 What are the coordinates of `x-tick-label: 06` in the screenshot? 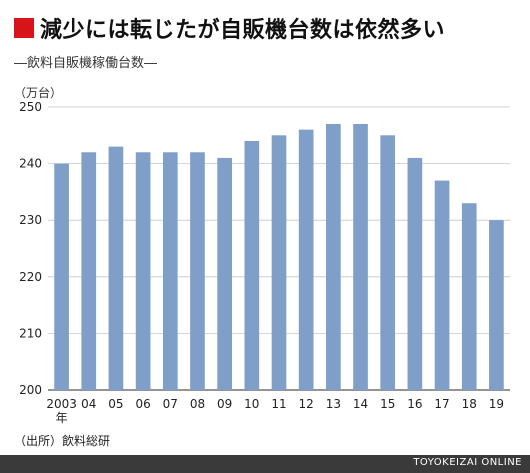 It's located at (142, 404).